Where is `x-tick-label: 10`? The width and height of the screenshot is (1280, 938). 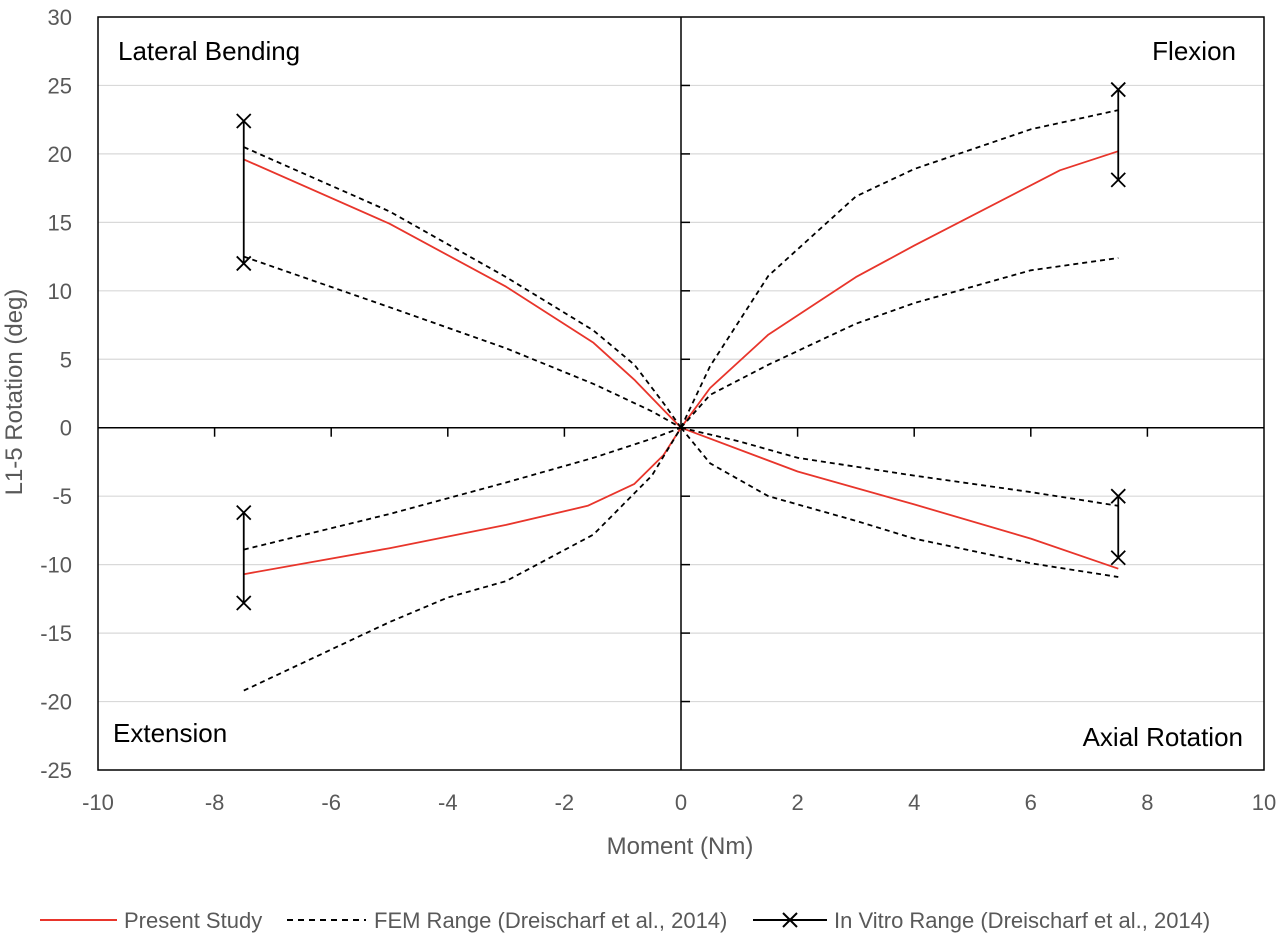 x-tick-label: 10 is located at coordinates (1264, 802).